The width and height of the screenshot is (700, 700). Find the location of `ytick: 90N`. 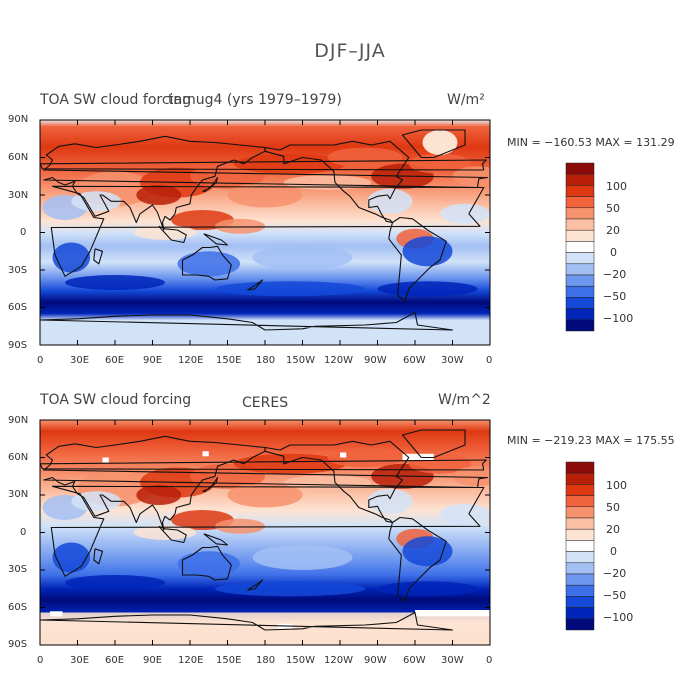

ytick: 90N is located at coordinates (18, 420).